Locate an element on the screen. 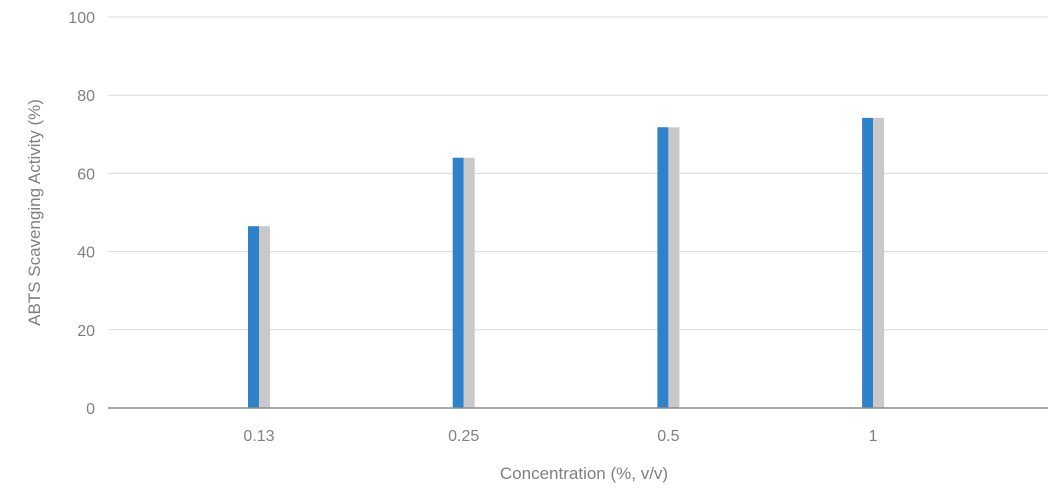 This screenshot has width=1057, height=489. y-tick-label: 80 is located at coordinates (86, 96).